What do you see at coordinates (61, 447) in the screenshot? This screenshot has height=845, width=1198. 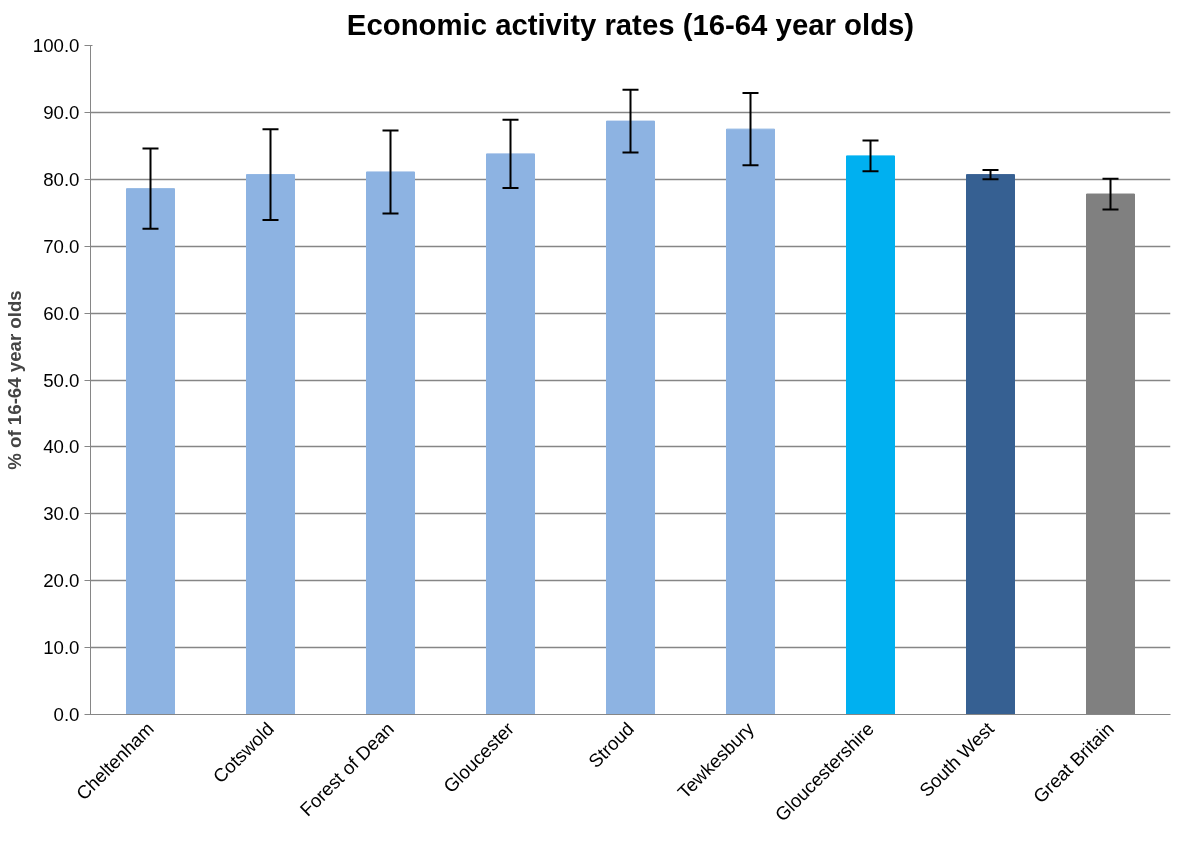 I see `y-tick-label: 40.0` at bounding box center [61, 447].